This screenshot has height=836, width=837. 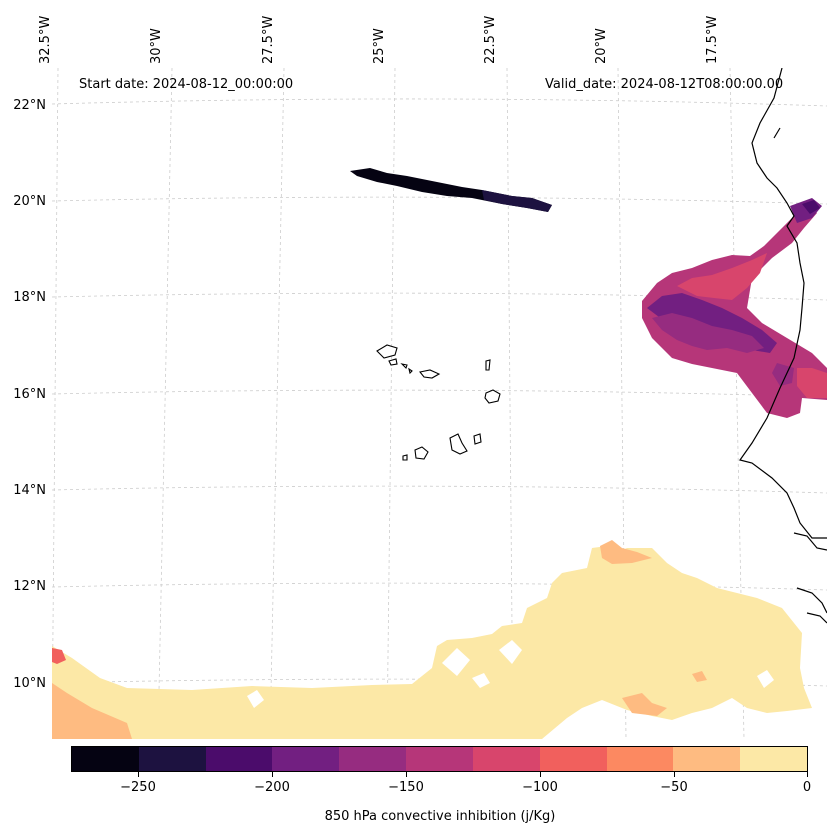 I want to click on colorbar-title: 850 hPa convective inhibition (j/Kg), so click(x=440, y=816).